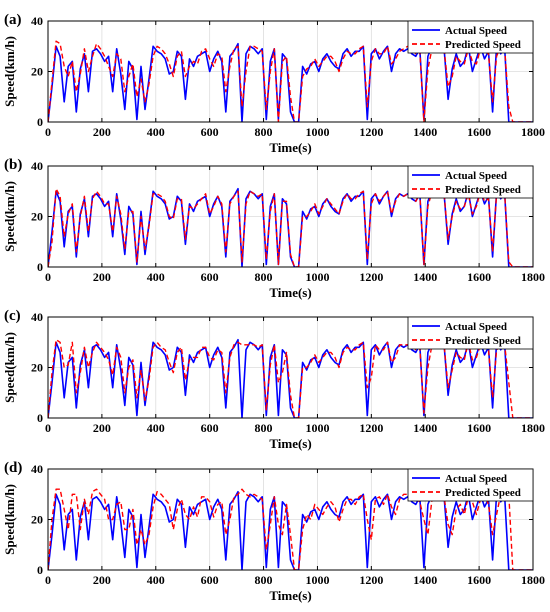 The height and width of the screenshot is (612, 550). What do you see at coordinates (13, 468) in the screenshot?
I see `panel-label: (d)` at bounding box center [13, 468].